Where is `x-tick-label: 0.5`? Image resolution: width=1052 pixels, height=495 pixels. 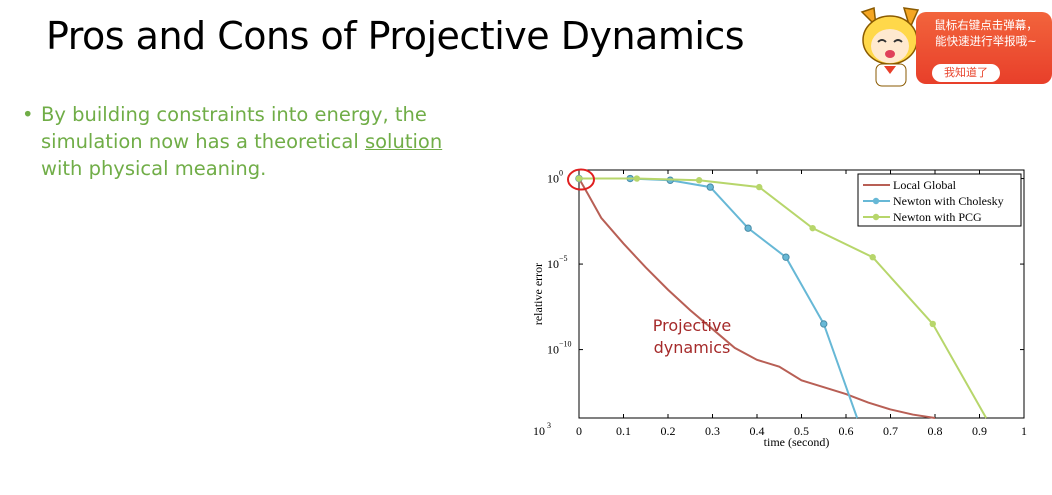
x-tick-label: 0.5 is located at coordinates (801, 431).